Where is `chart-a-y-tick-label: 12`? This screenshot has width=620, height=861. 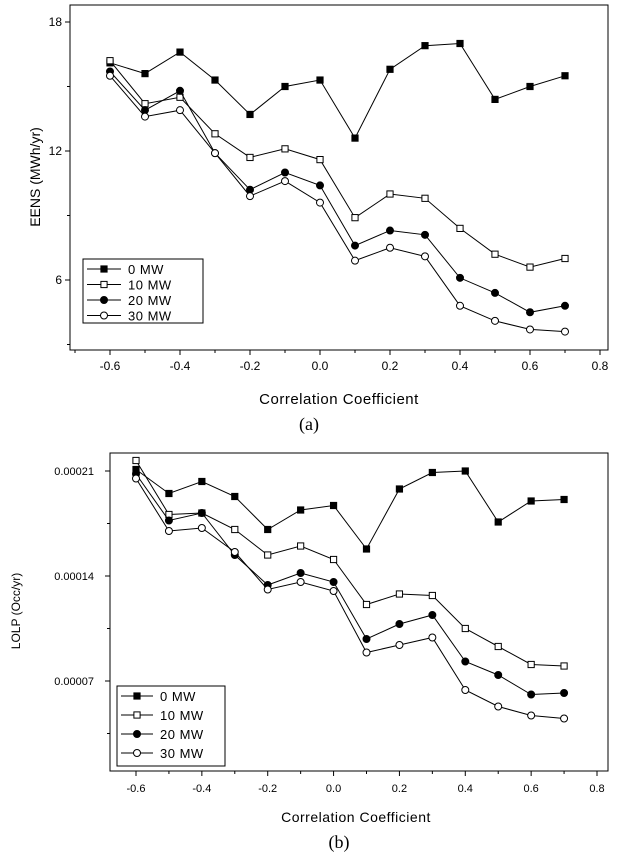
chart-a-y-tick-label: 12 is located at coordinates (56, 151).